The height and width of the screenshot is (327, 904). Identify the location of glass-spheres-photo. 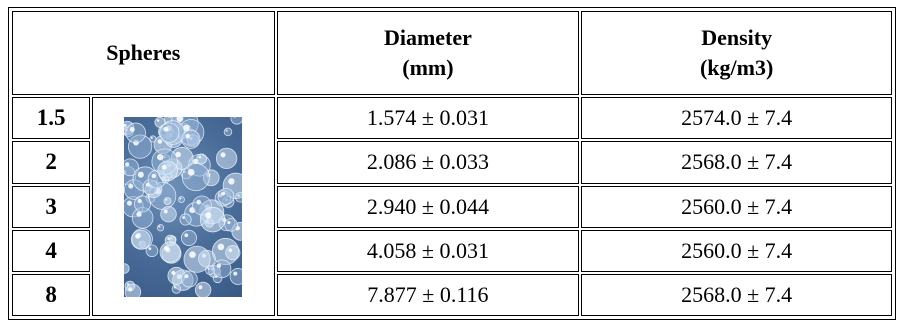
(183, 206).